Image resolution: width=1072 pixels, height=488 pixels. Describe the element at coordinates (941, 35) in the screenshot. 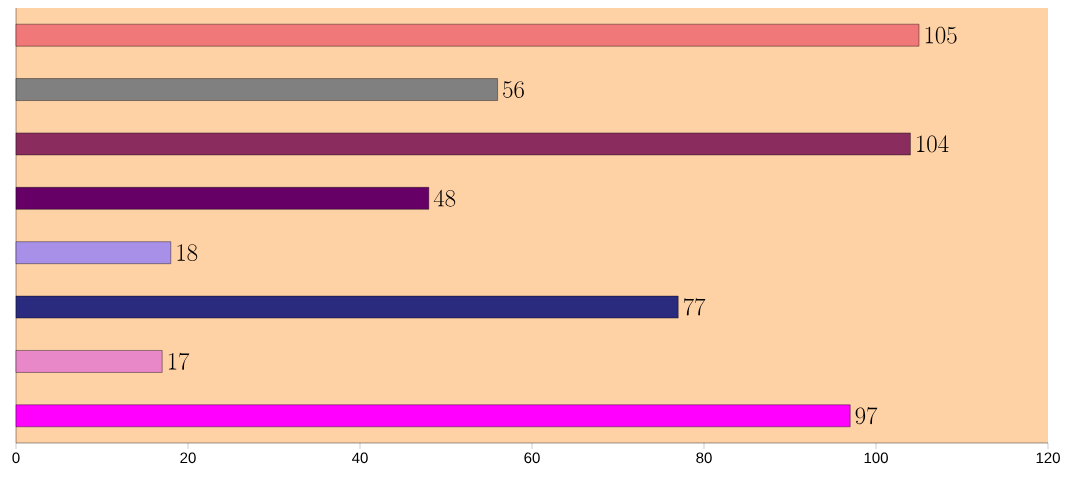

I see `data-label: 105` at that location.